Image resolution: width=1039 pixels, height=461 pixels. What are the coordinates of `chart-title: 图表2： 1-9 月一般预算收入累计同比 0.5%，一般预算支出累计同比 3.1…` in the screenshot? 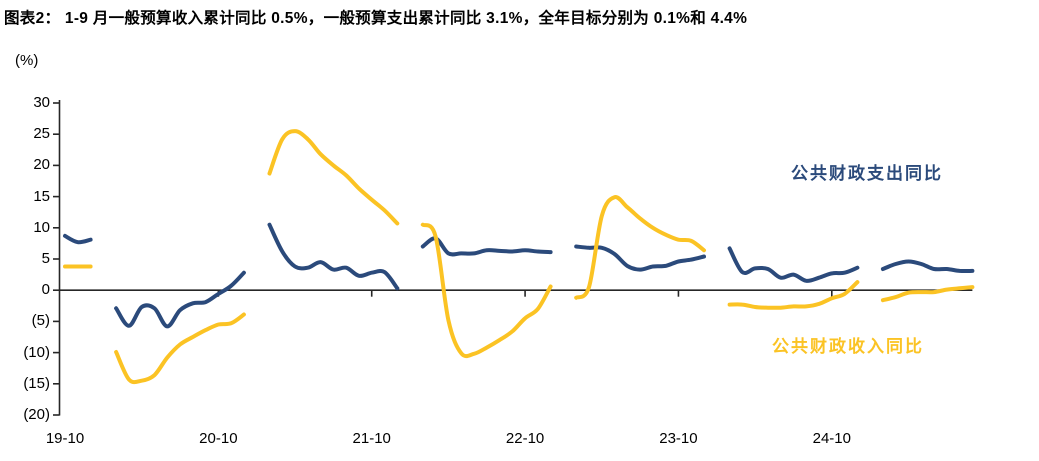 It's located at (376, 18).